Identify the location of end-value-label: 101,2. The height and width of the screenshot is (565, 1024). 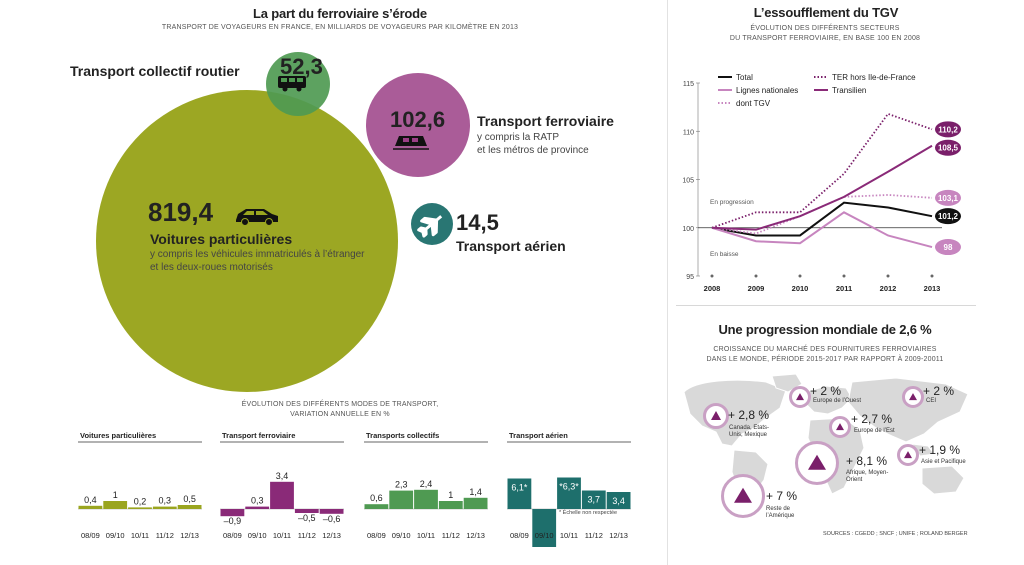
(948, 216).